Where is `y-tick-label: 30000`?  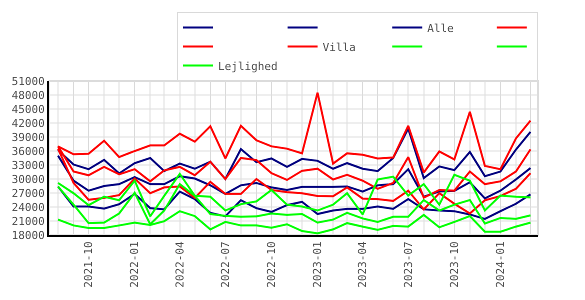
y-tick-label: 30000 is located at coordinates (28, 179).